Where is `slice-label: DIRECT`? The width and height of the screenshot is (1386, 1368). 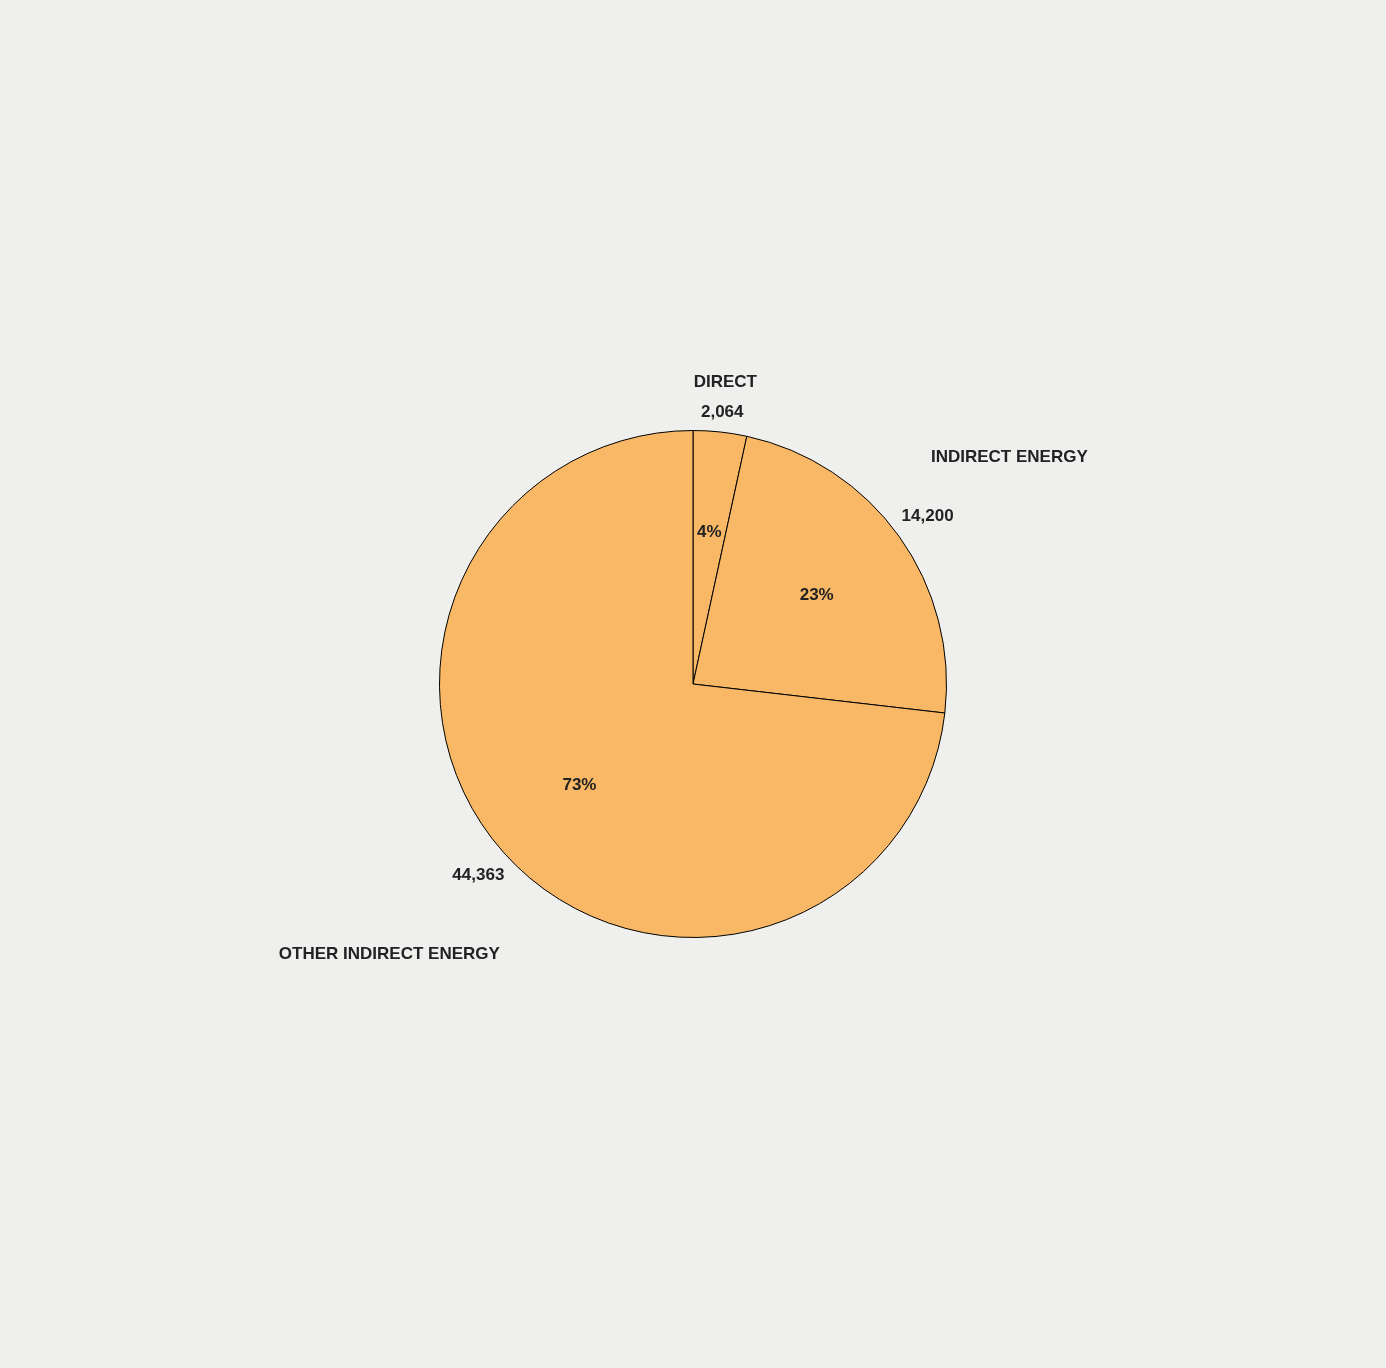 slice-label: DIRECT is located at coordinates (725, 382).